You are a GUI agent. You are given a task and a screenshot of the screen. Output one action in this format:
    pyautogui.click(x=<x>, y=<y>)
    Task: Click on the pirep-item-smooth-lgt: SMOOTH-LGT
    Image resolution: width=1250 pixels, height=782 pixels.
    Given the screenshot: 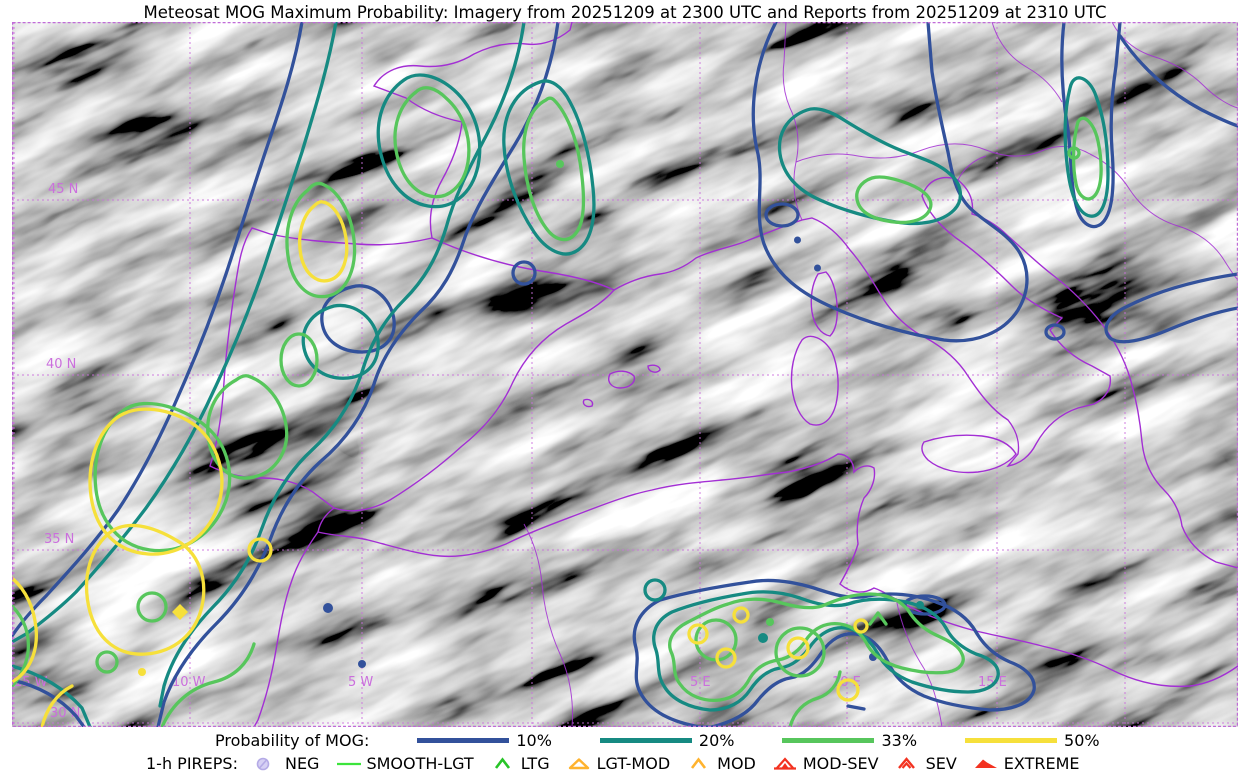 What is the action you would take?
    pyautogui.click(x=405, y=763)
    